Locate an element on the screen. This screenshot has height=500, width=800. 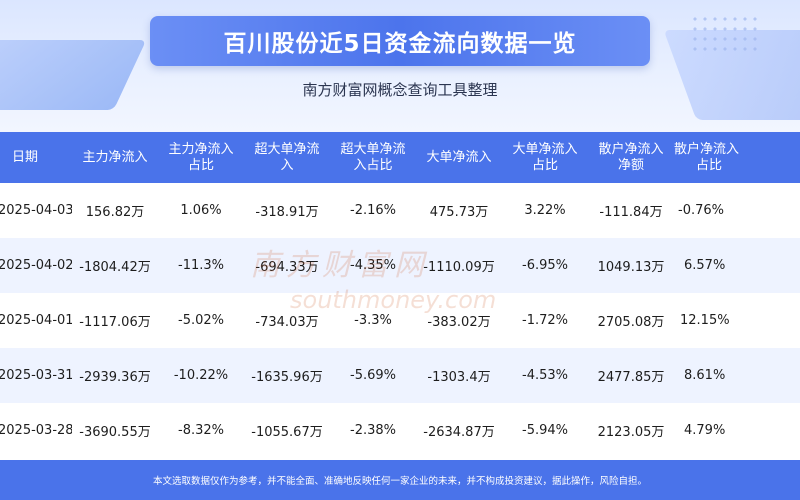
cell-retail-inflow-ratio: 12.15% is located at coordinates (705, 320).